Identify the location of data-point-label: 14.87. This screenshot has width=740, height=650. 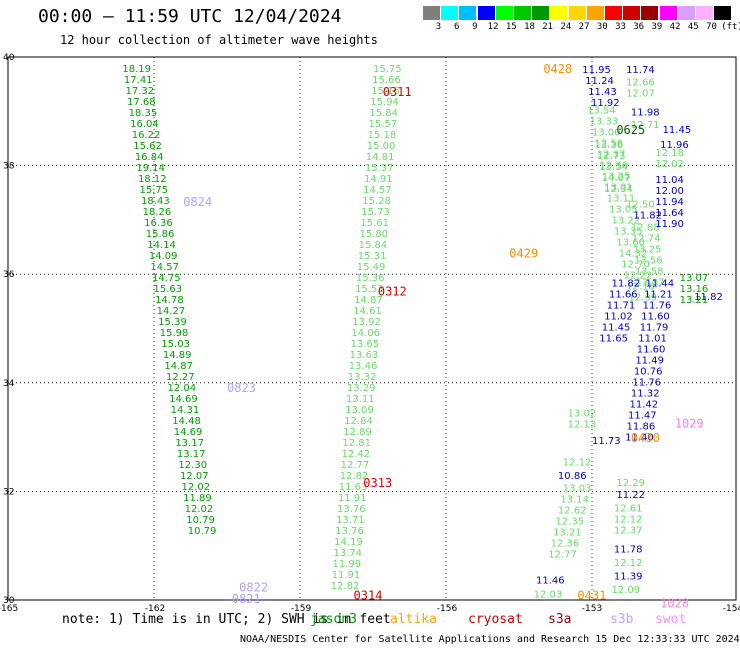
(368, 300).